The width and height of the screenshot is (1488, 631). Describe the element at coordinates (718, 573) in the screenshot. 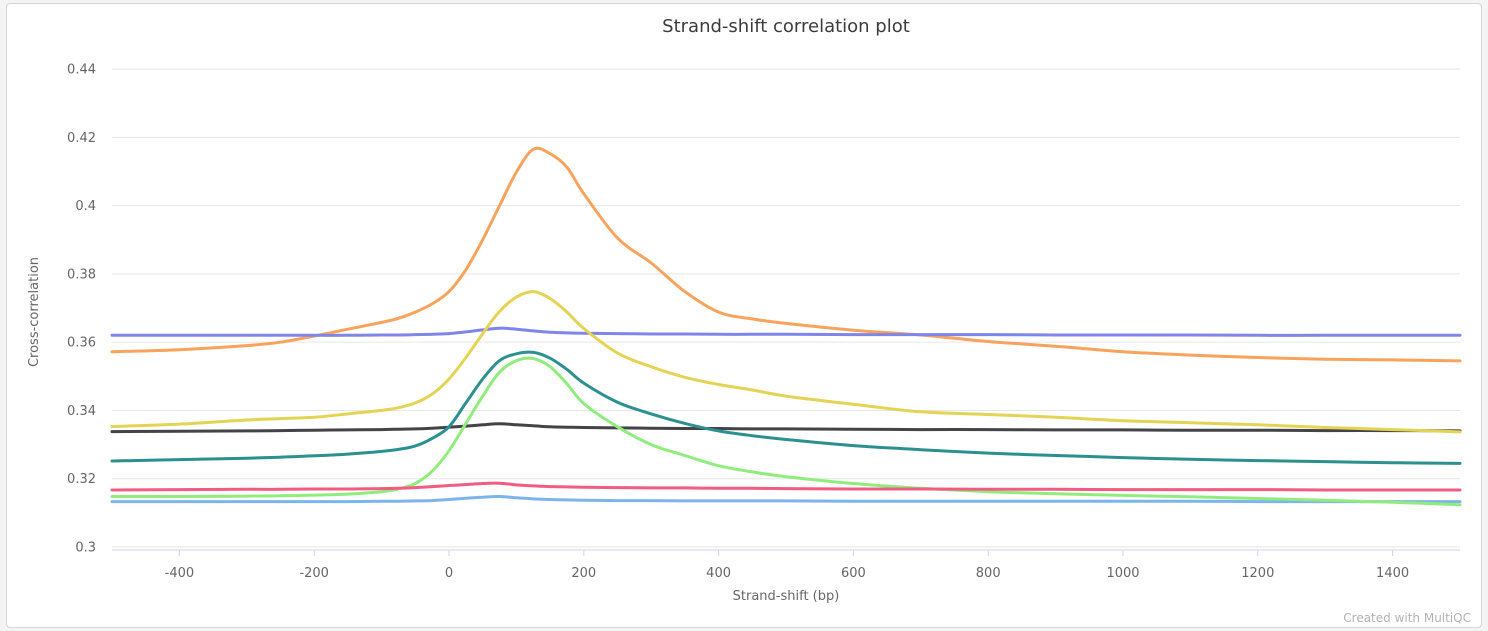

I see `x-tick-label: 400` at that location.